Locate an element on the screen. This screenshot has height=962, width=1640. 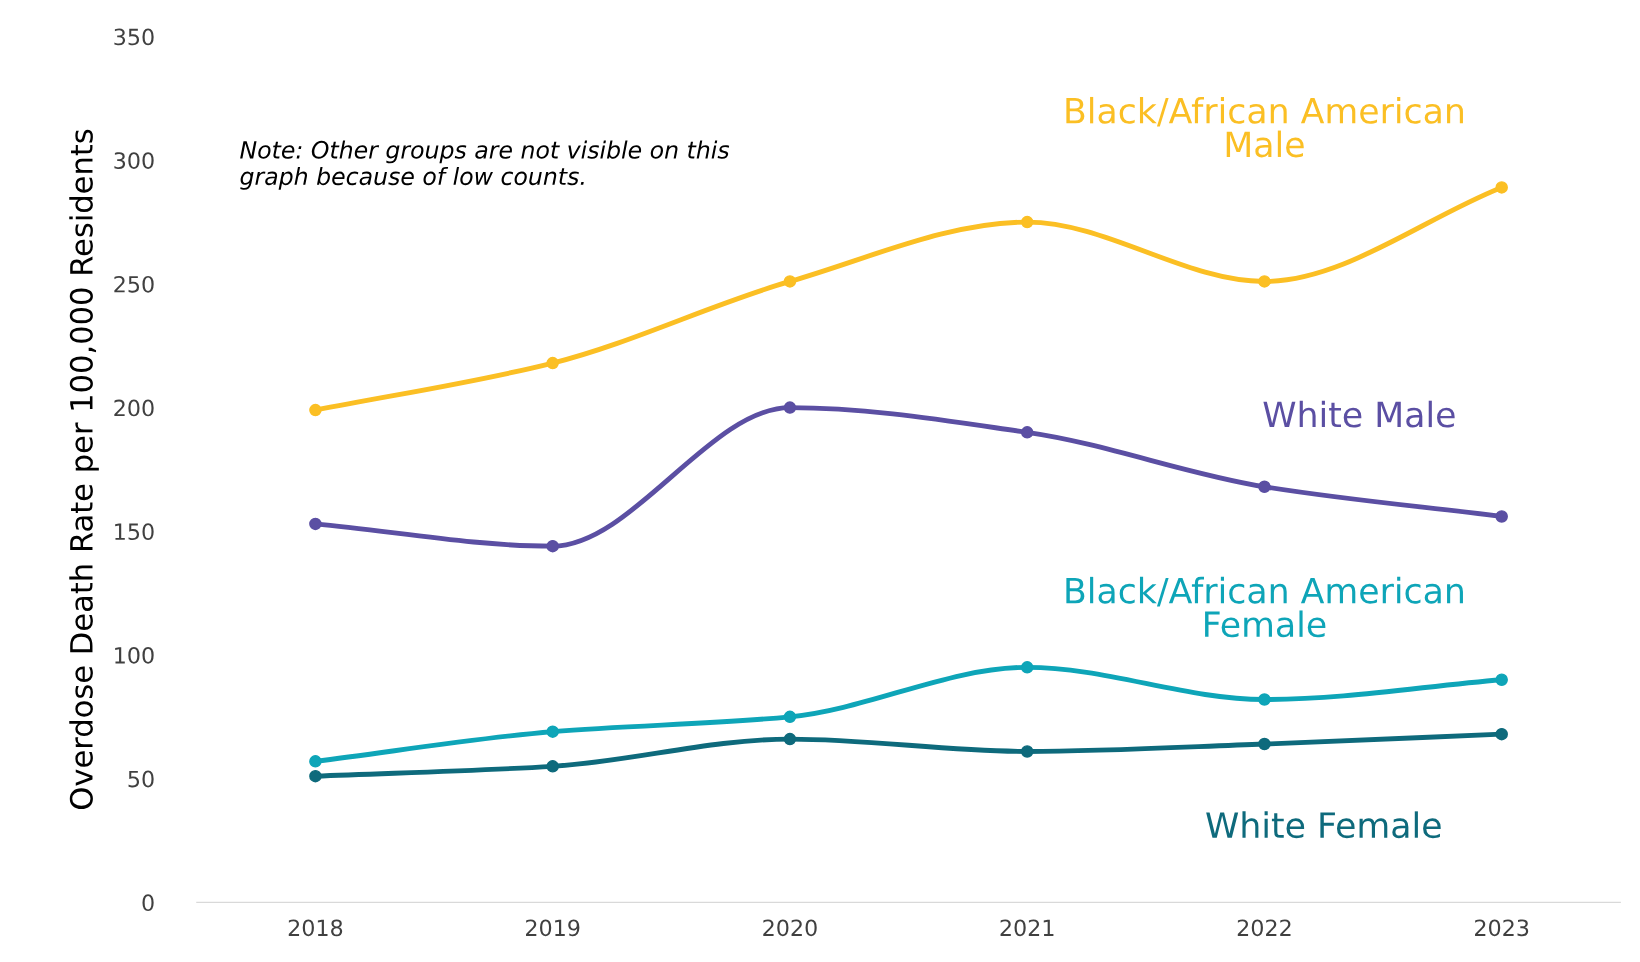
y-tick-label: 350 is located at coordinates (134, 37).